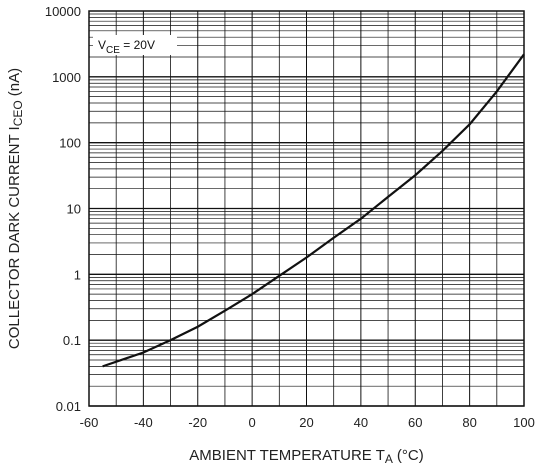  I want to click on x-tick-label: -60, so click(89, 422).